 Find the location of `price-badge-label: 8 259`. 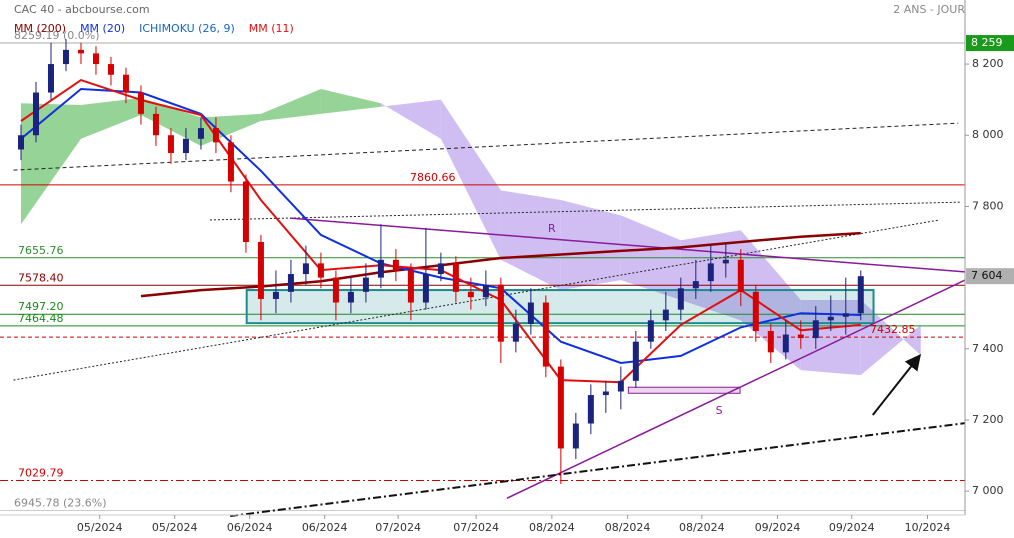

price-badge-label: 8 259 is located at coordinates (987, 42).